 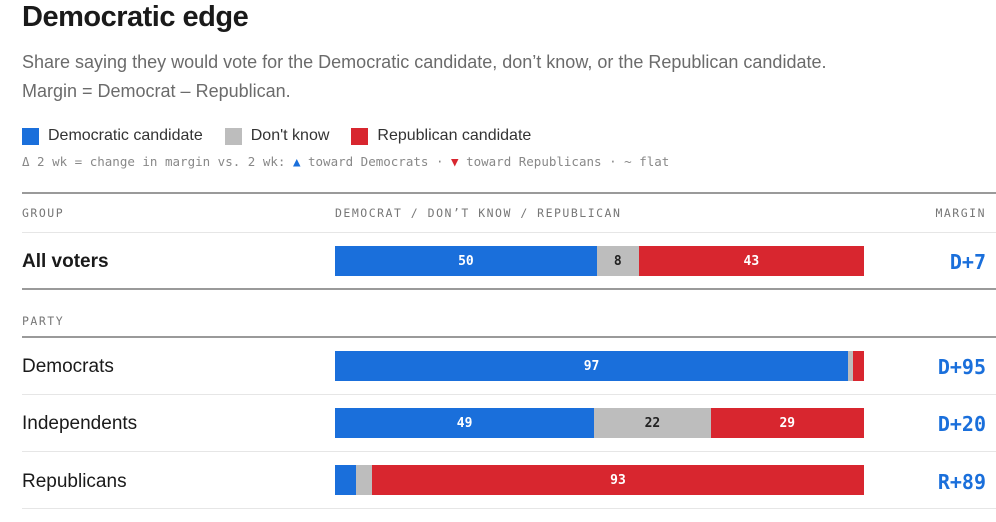 I want to click on bar-segment-dont-know: 22, so click(x=652, y=423).